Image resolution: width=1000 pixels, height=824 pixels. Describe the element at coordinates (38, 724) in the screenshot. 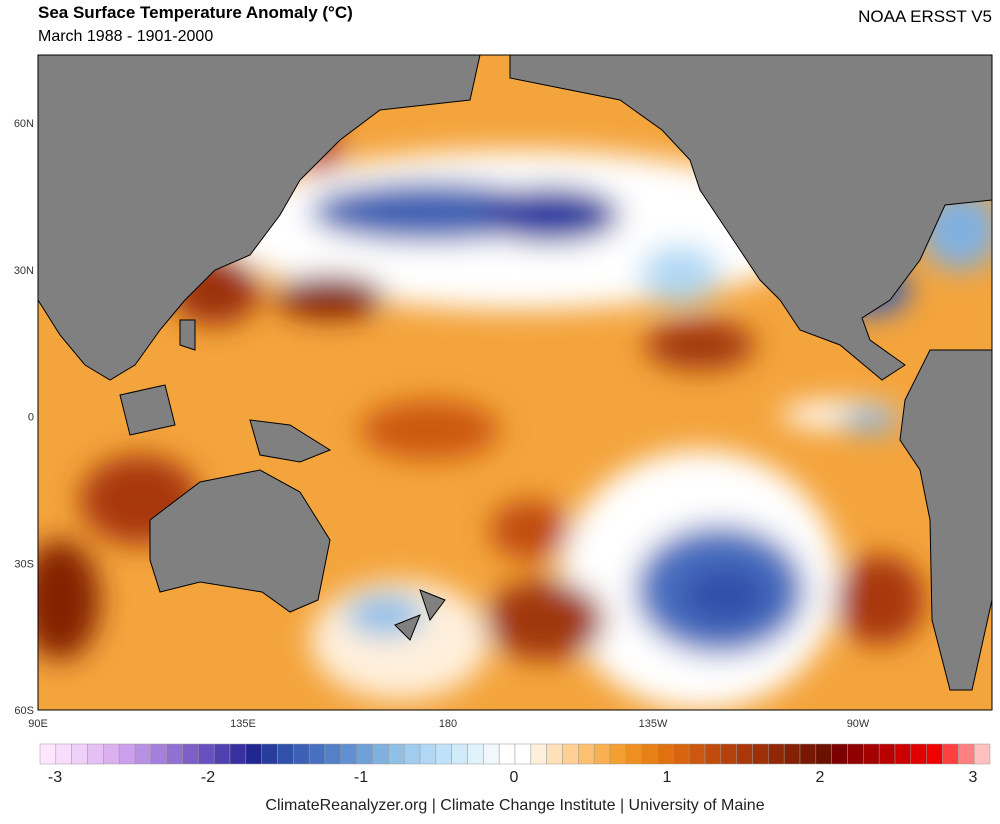

I see `lon-label: 90E` at that location.